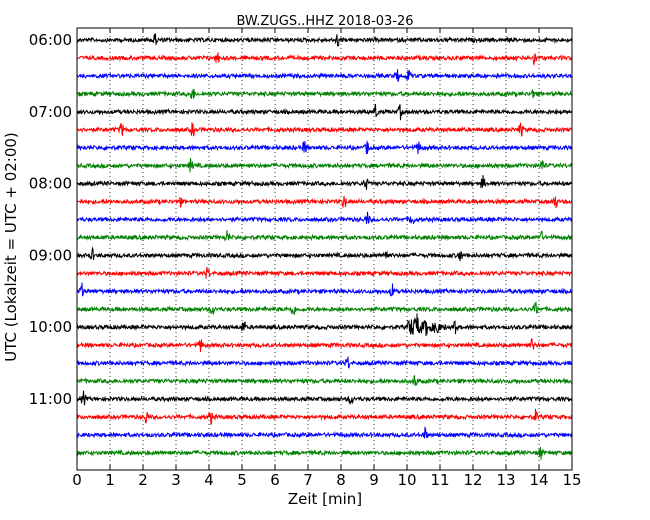  Describe the element at coordinates (538, 480) in the screenshot. I see `x-tick-label: 14` at that location.